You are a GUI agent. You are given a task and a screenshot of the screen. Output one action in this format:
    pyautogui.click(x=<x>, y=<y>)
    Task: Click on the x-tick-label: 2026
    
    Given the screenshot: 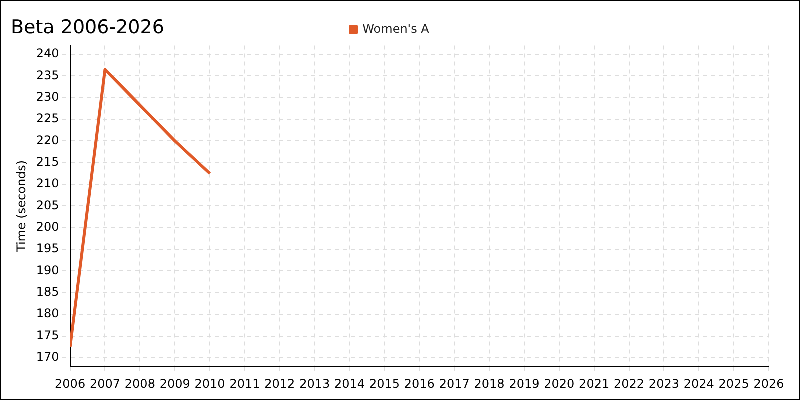 What is the action you would take?
    pyautogui.click(x=769, y=383)
    